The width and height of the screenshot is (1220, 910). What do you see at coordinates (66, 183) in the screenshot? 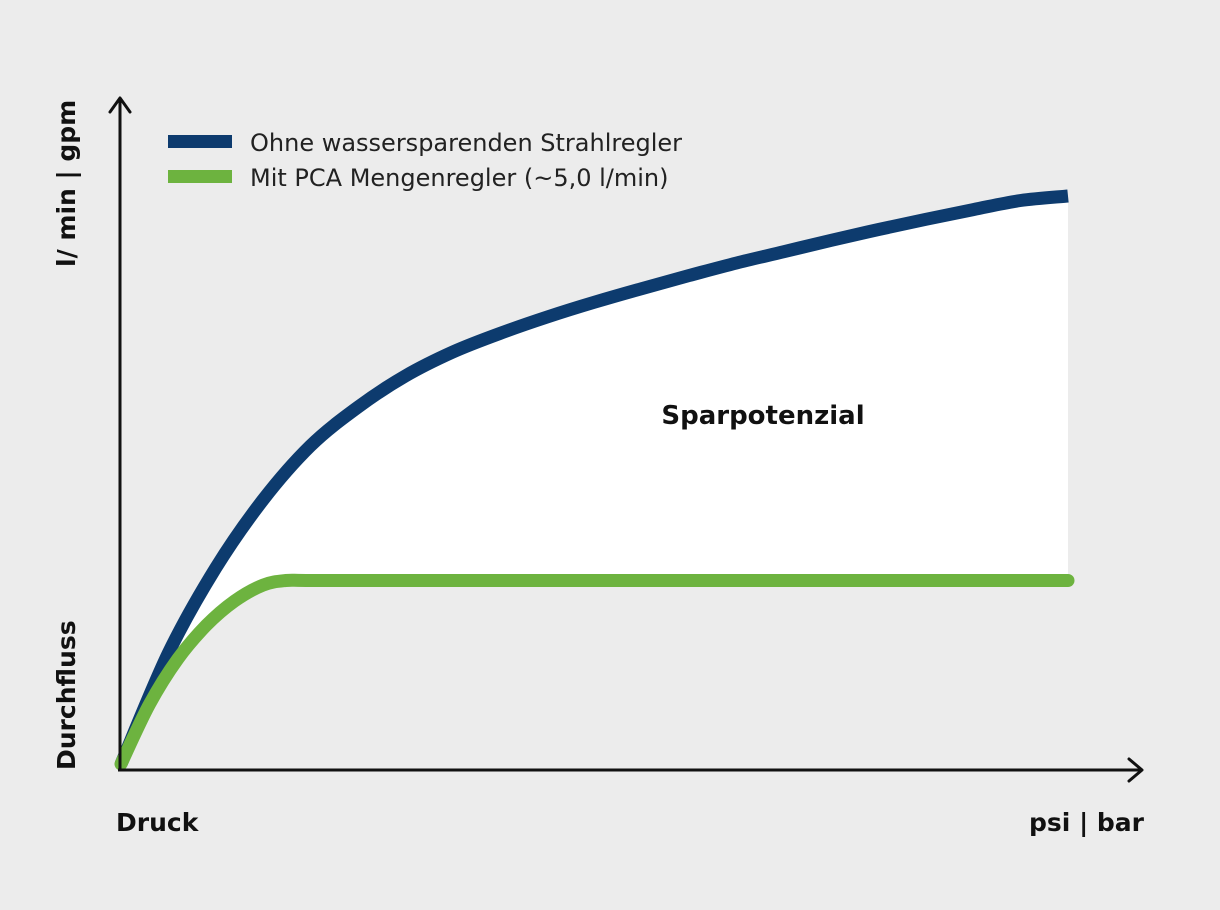
I see `y-axis-unit-label: l/ min | gpm` at bounding box center [66, 183].